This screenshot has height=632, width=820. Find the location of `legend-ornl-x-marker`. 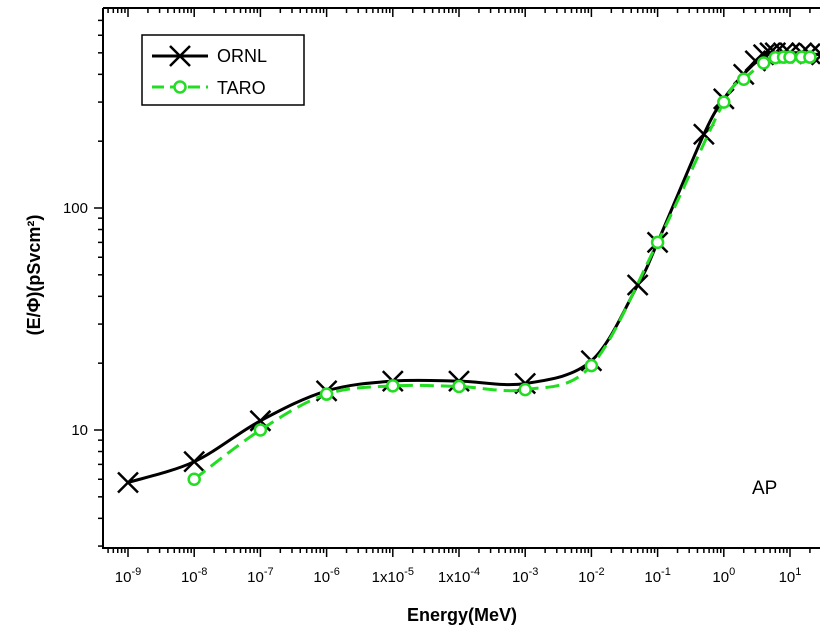

legend-ornl-x-marker is located at coordinates (180, 56).